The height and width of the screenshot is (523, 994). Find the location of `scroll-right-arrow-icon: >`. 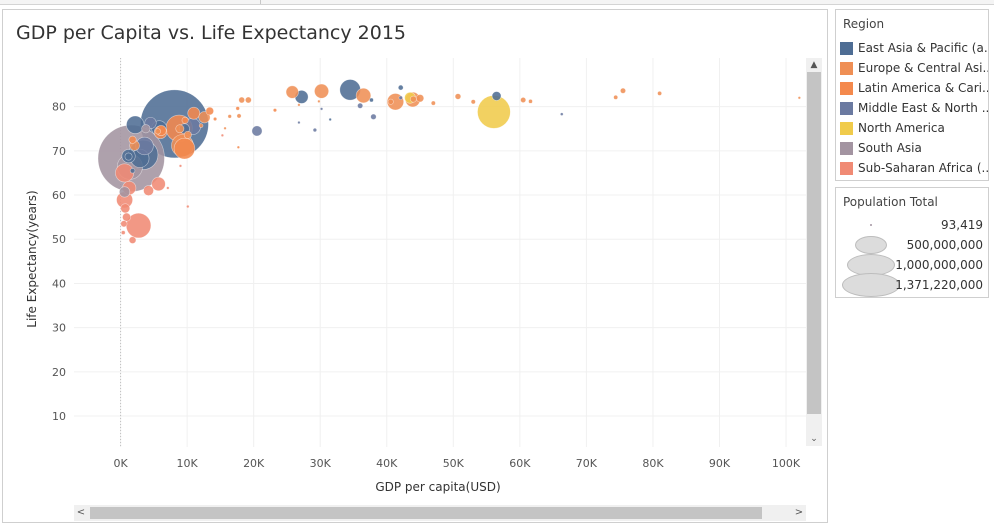

scroll-right-arrow-icon: > is located at coordinates (799, 512).